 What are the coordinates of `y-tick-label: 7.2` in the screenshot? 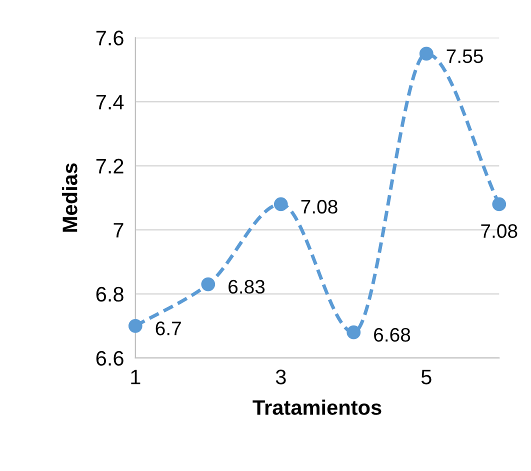 It's located at (110, 166).